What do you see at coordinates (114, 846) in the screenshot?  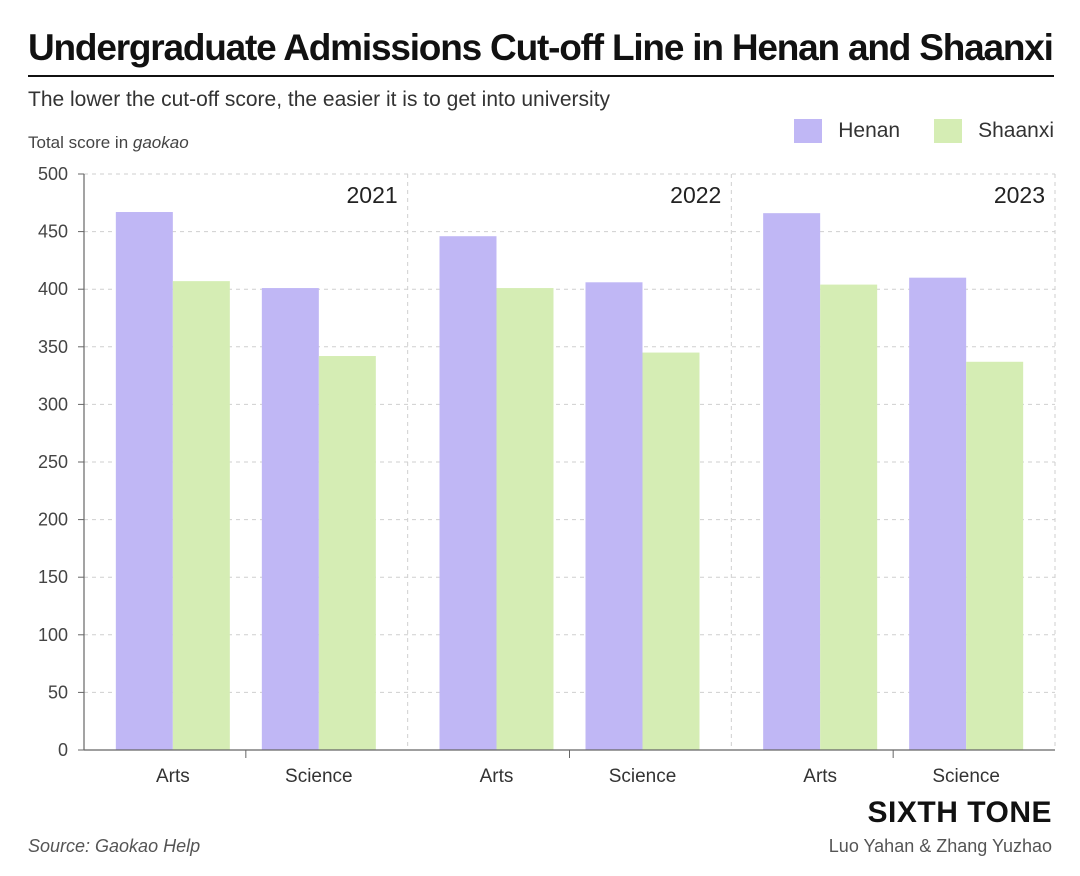 I see `source-note: Source: Gaokao Help` at bounding box center [114, 846].